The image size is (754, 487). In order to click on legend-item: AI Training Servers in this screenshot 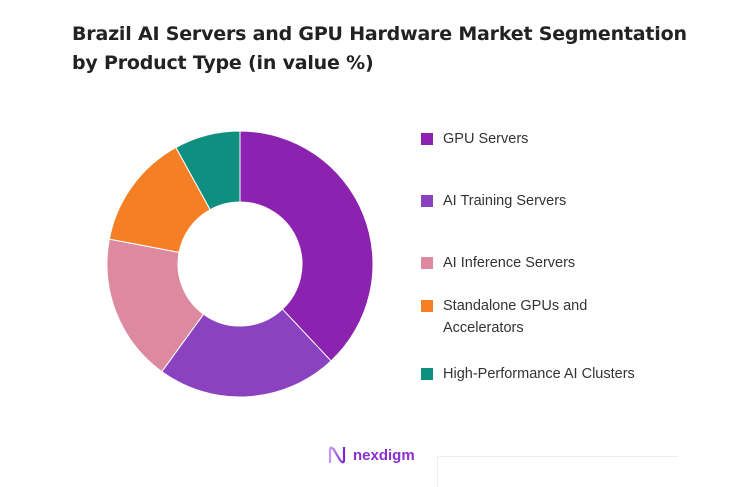, I will do `click(571, 201)`.